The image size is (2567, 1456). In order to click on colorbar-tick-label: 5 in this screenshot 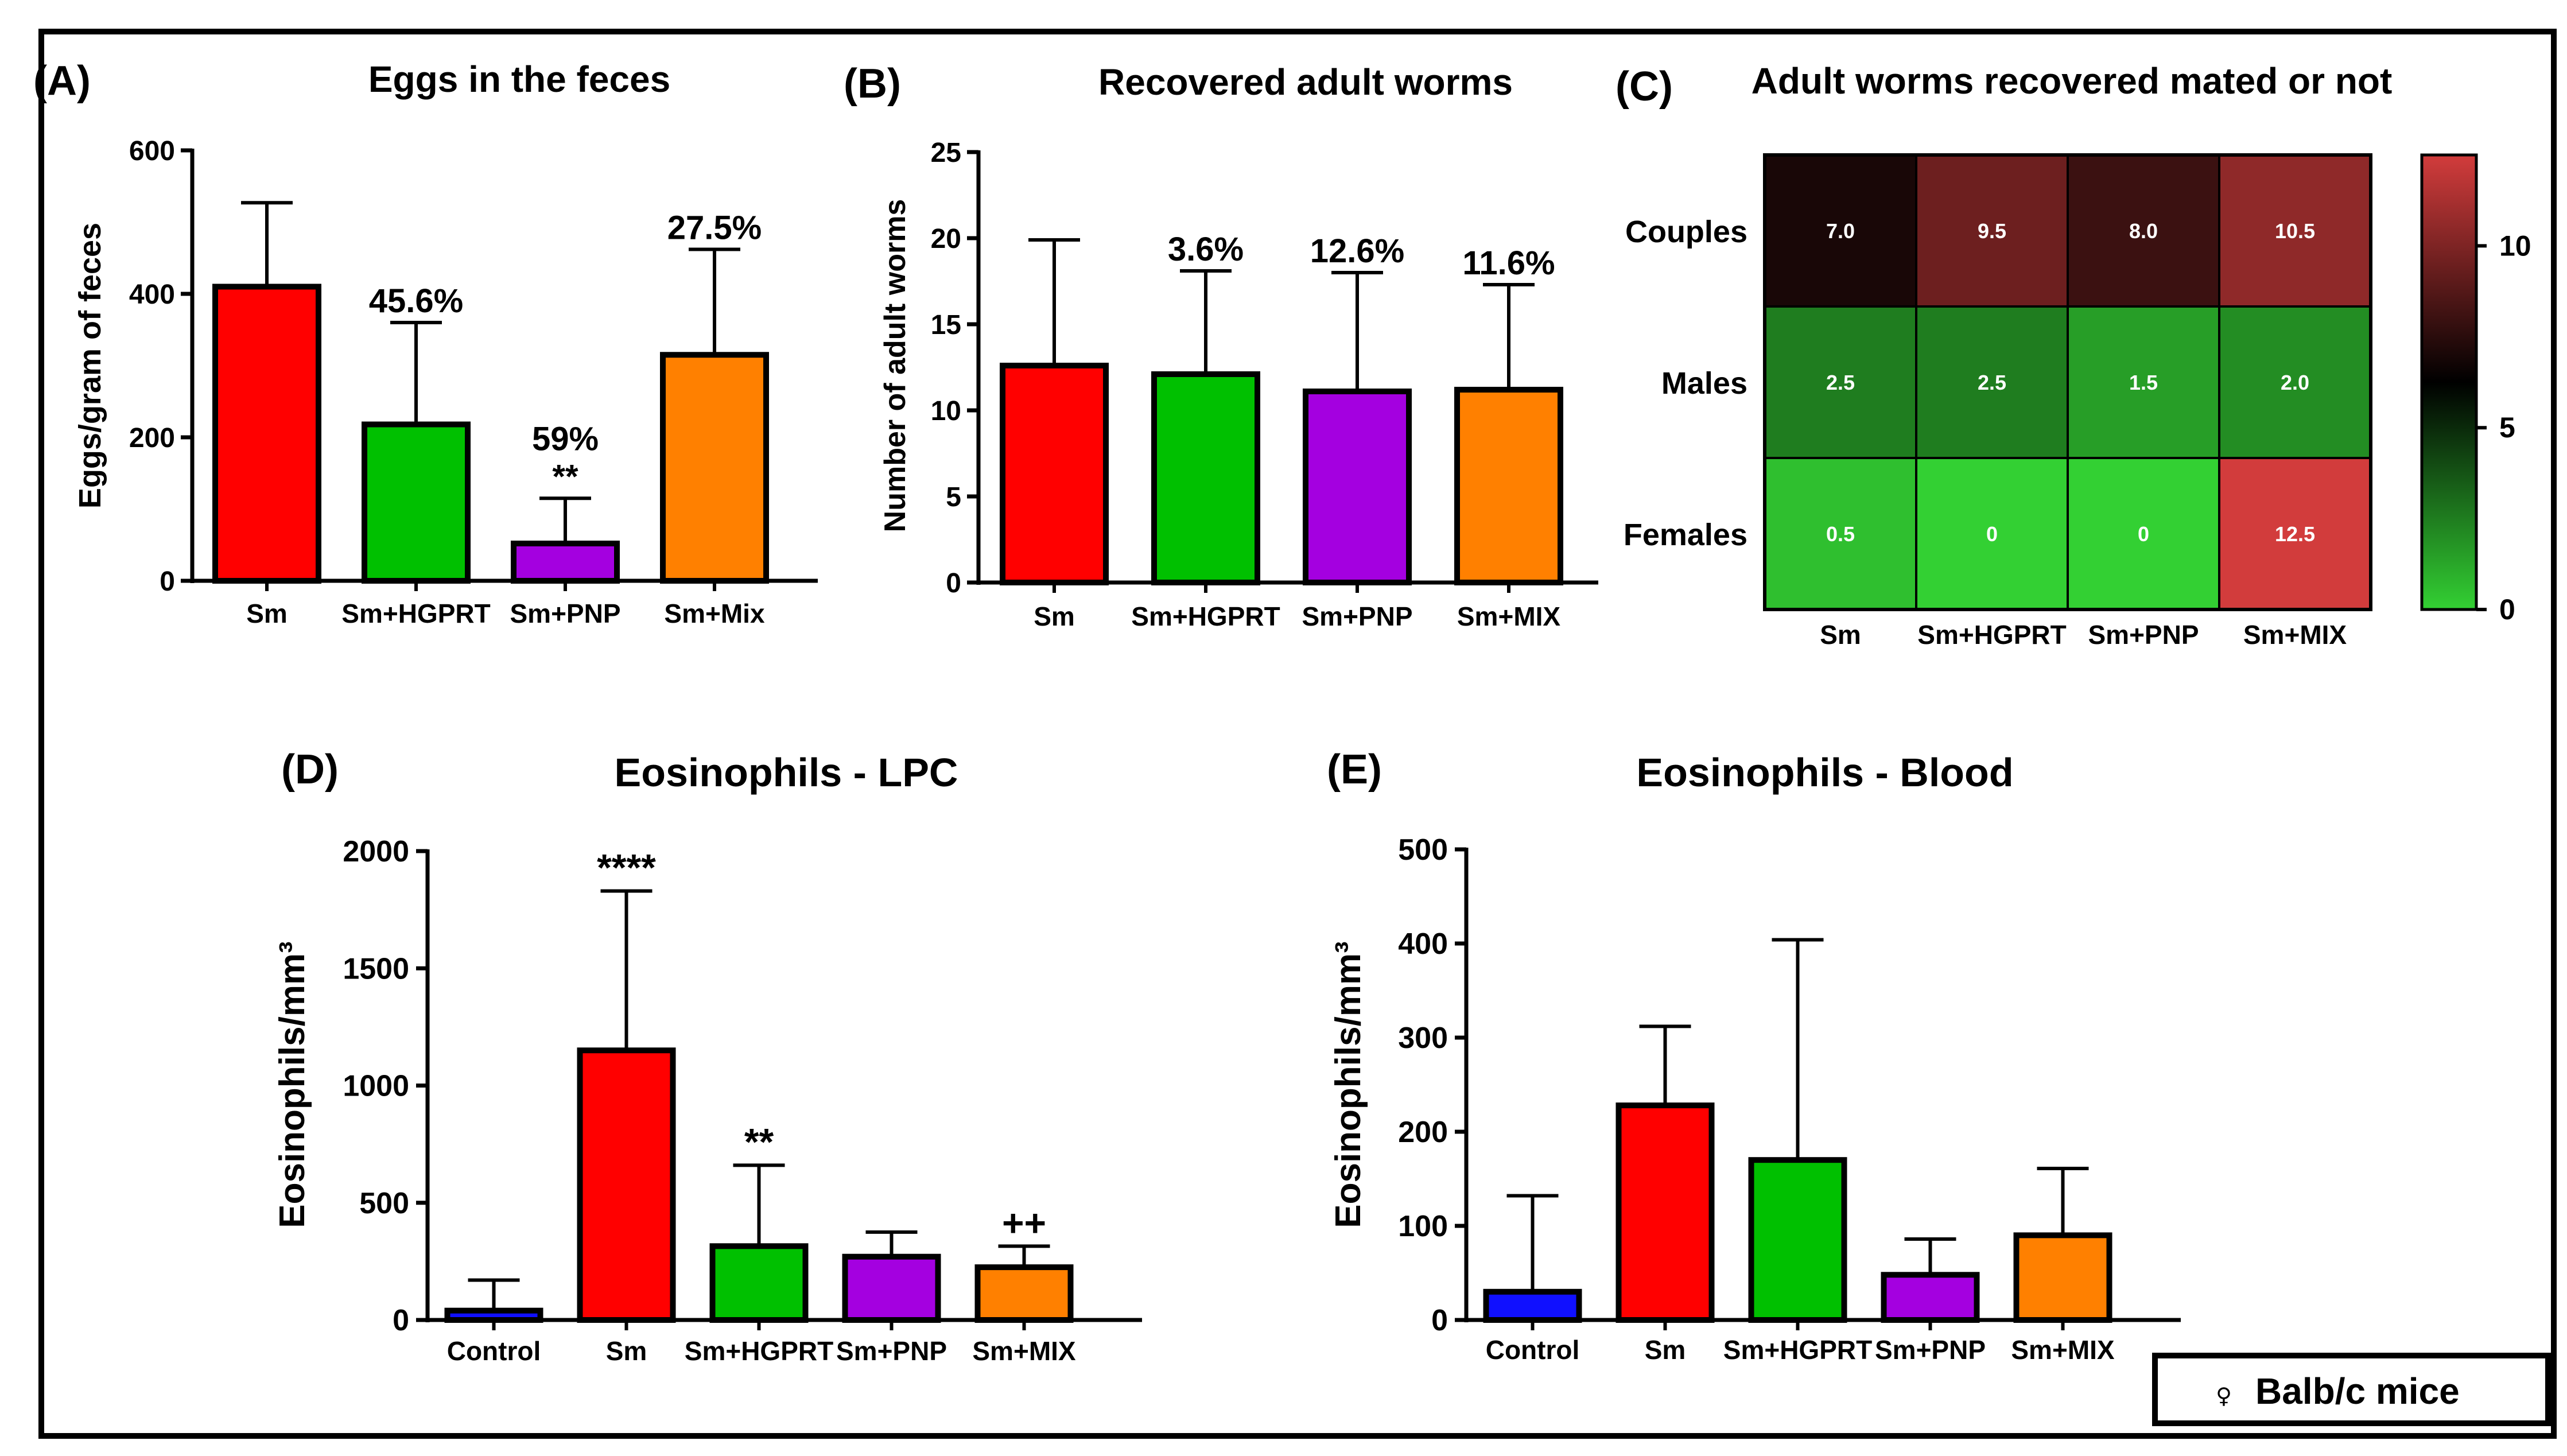, I will do `click(2507, 427)`.